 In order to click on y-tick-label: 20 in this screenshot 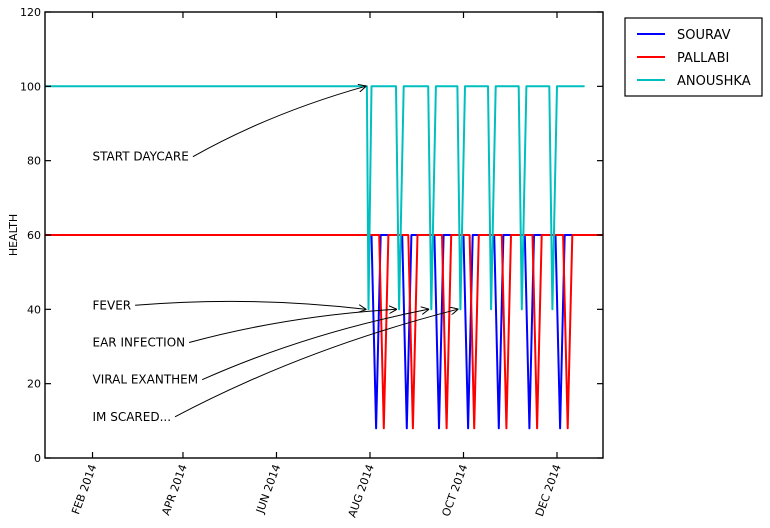, I will do `click(34, 384)`.